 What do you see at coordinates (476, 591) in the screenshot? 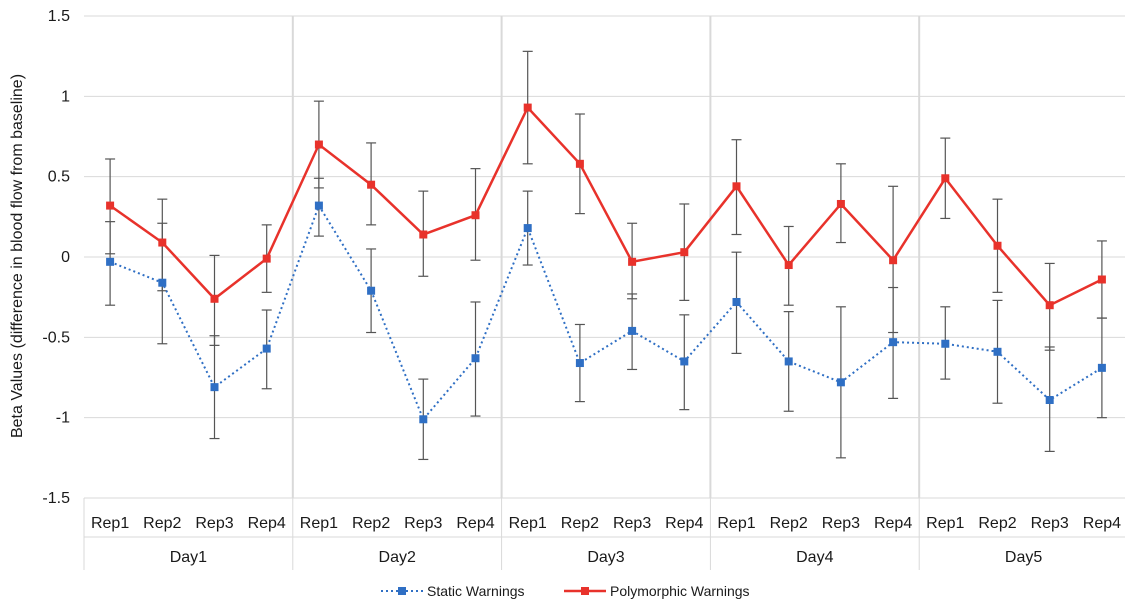
I see `legend-static-label: Static Warnings` at bounding box center [476, 591].